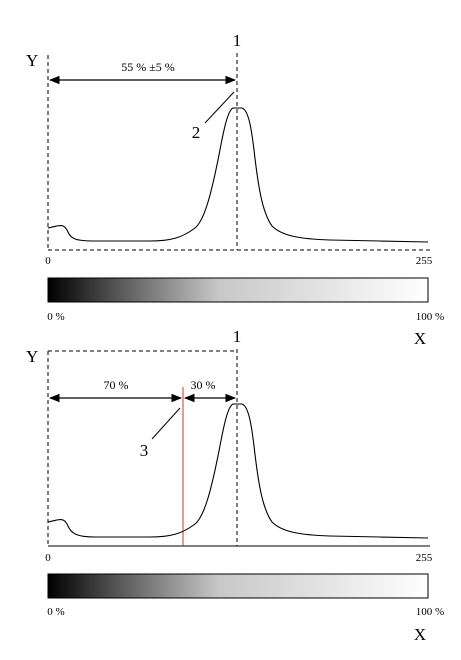 Image resolution: width=461 pixels, height=660 pixels. I want to click on top-callout-2-leader, so click(219, 107).